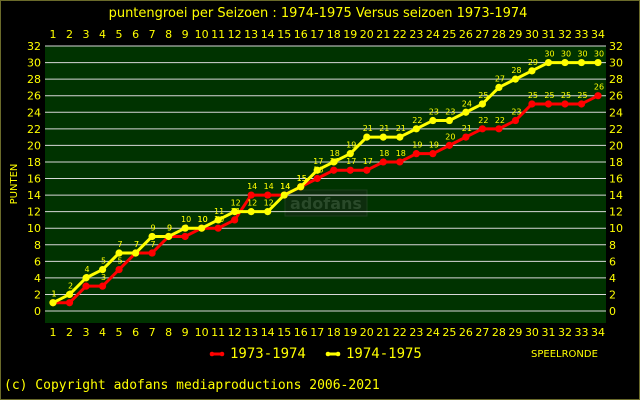 The width and height of the screenshot is (640, 400). Describe the element at coordinates (218, 34) in the screenshot. I see `x-tick-label-top: 11` at that location.